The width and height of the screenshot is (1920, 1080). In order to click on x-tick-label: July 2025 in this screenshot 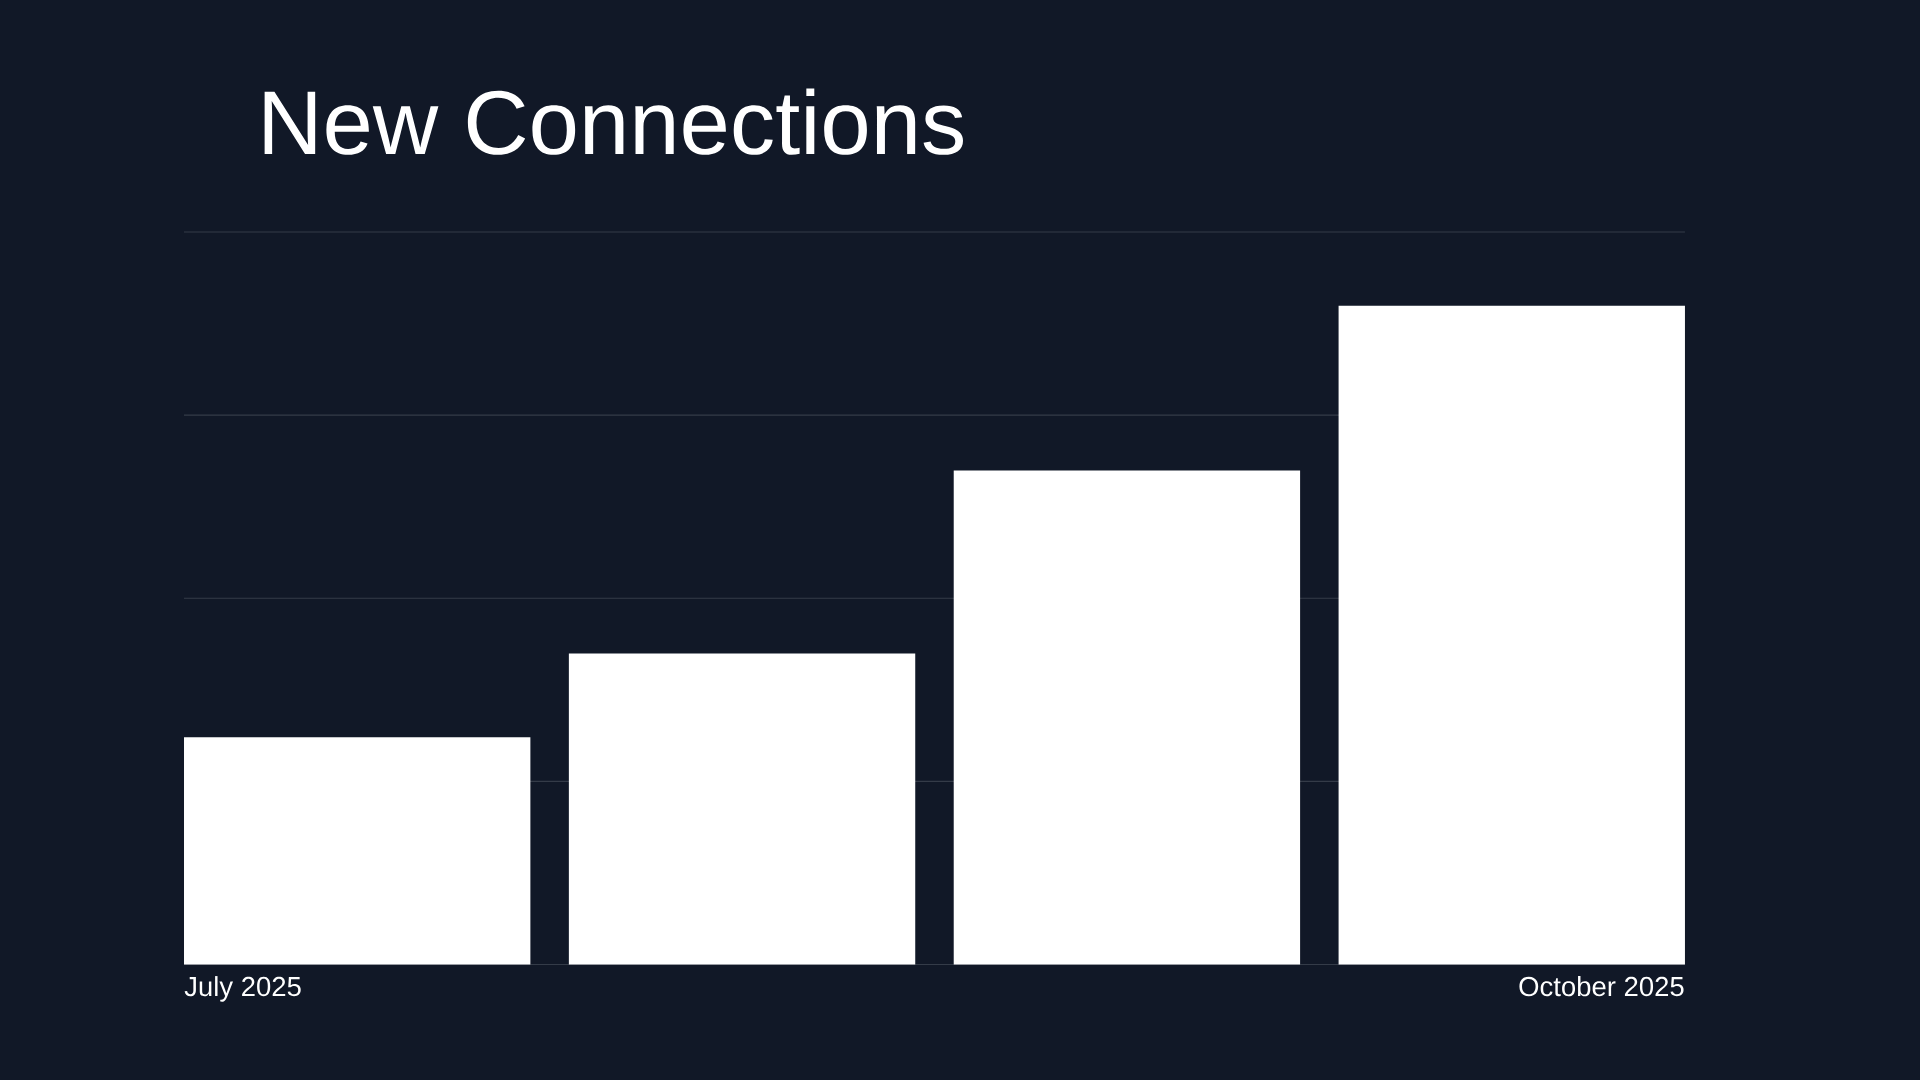, I will do `click(242, 989)`.